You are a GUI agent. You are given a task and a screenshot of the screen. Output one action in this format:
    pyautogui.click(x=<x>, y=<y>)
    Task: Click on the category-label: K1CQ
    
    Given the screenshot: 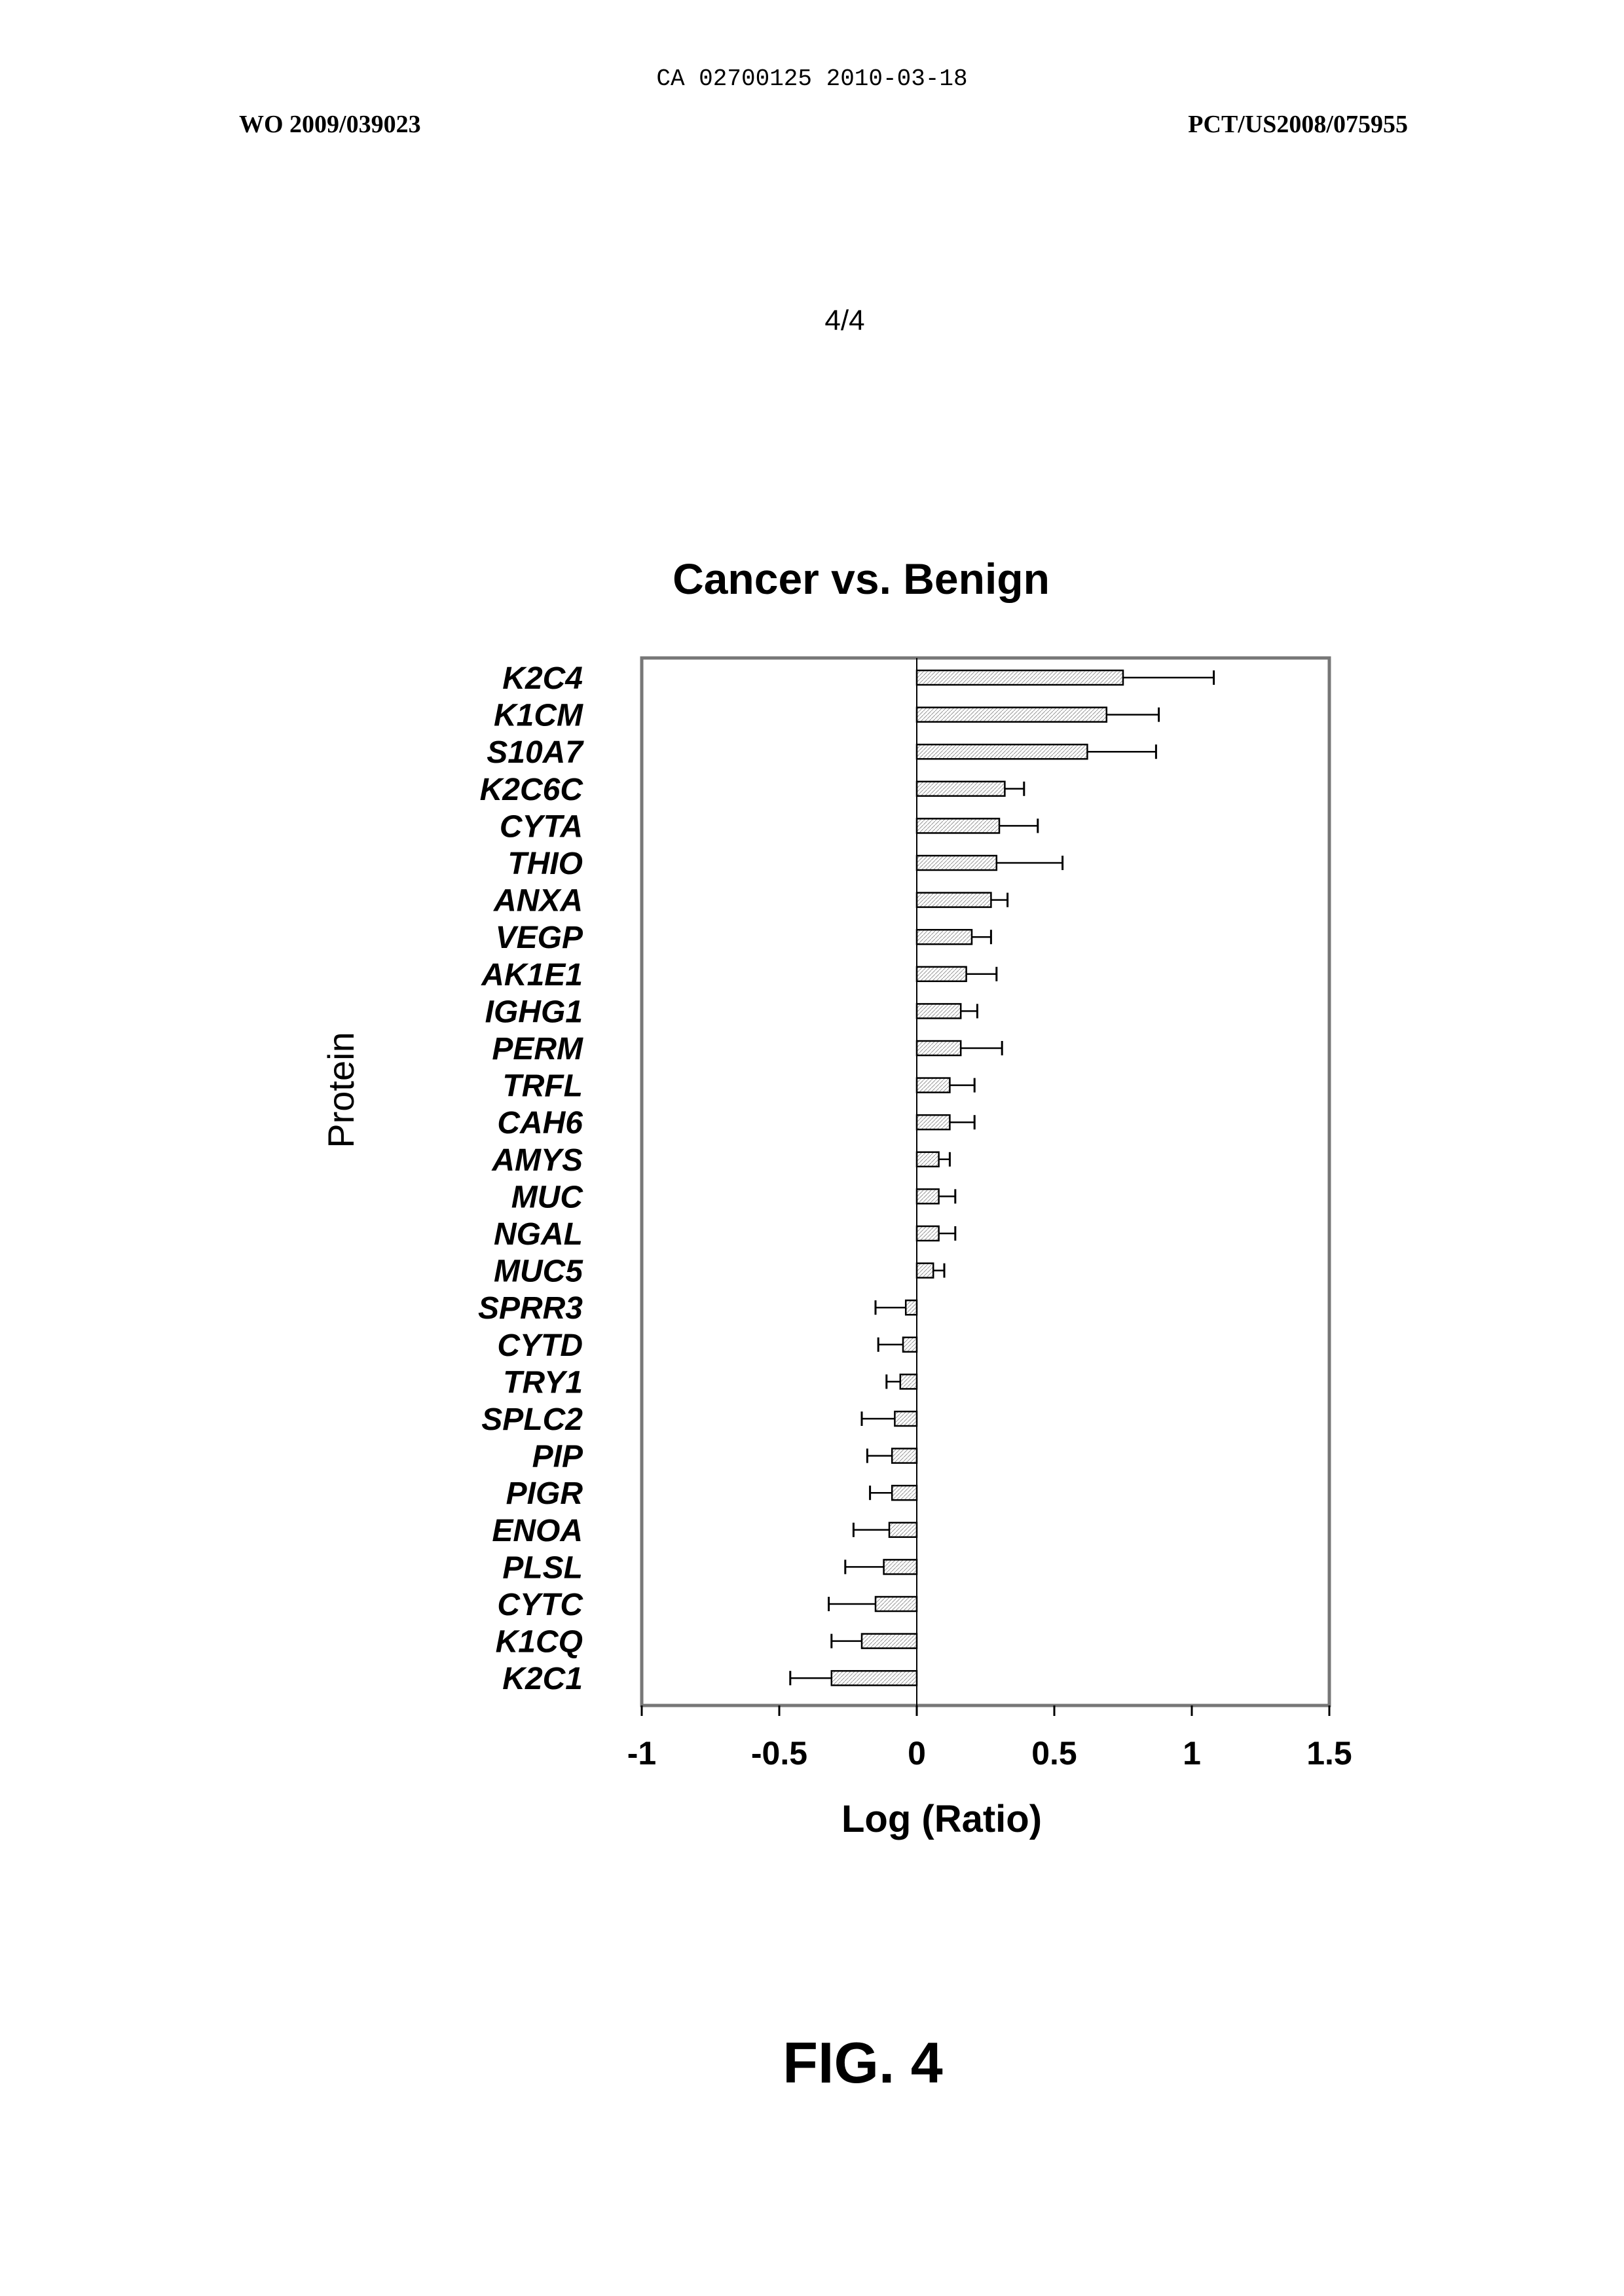 What is the action you would take?
    pyautogui.click(x=539, y=1642)
    